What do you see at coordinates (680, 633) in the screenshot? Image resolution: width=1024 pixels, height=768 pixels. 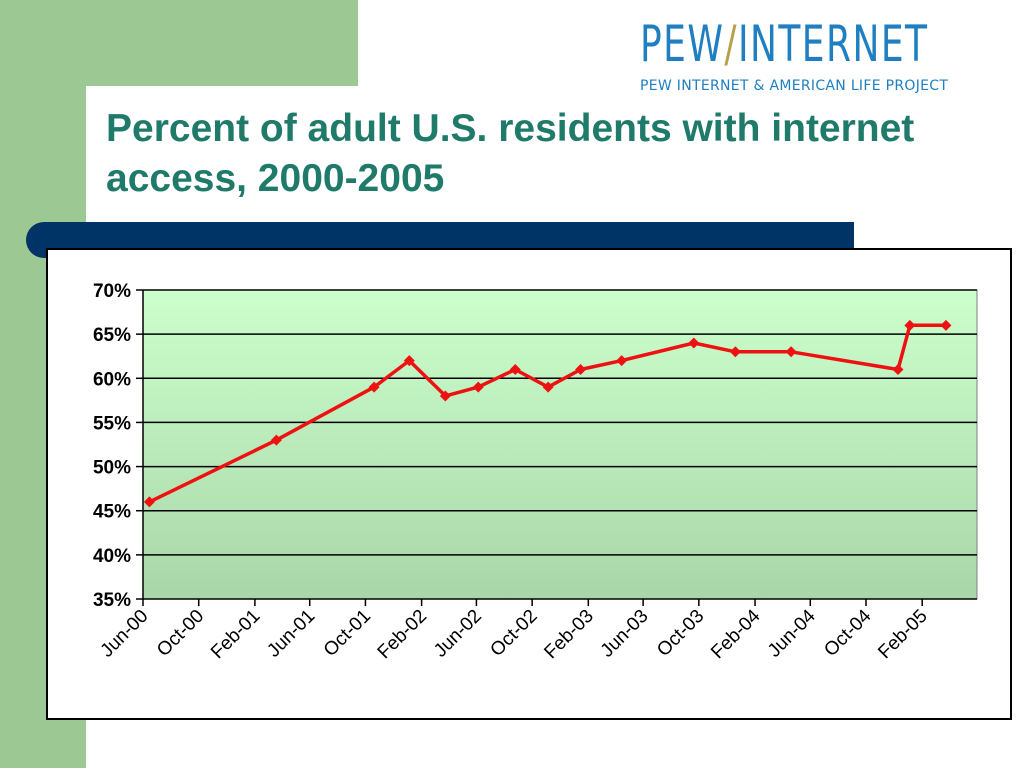 I see `x-tick-label: Oct-03` at bounding box center [680, 633].